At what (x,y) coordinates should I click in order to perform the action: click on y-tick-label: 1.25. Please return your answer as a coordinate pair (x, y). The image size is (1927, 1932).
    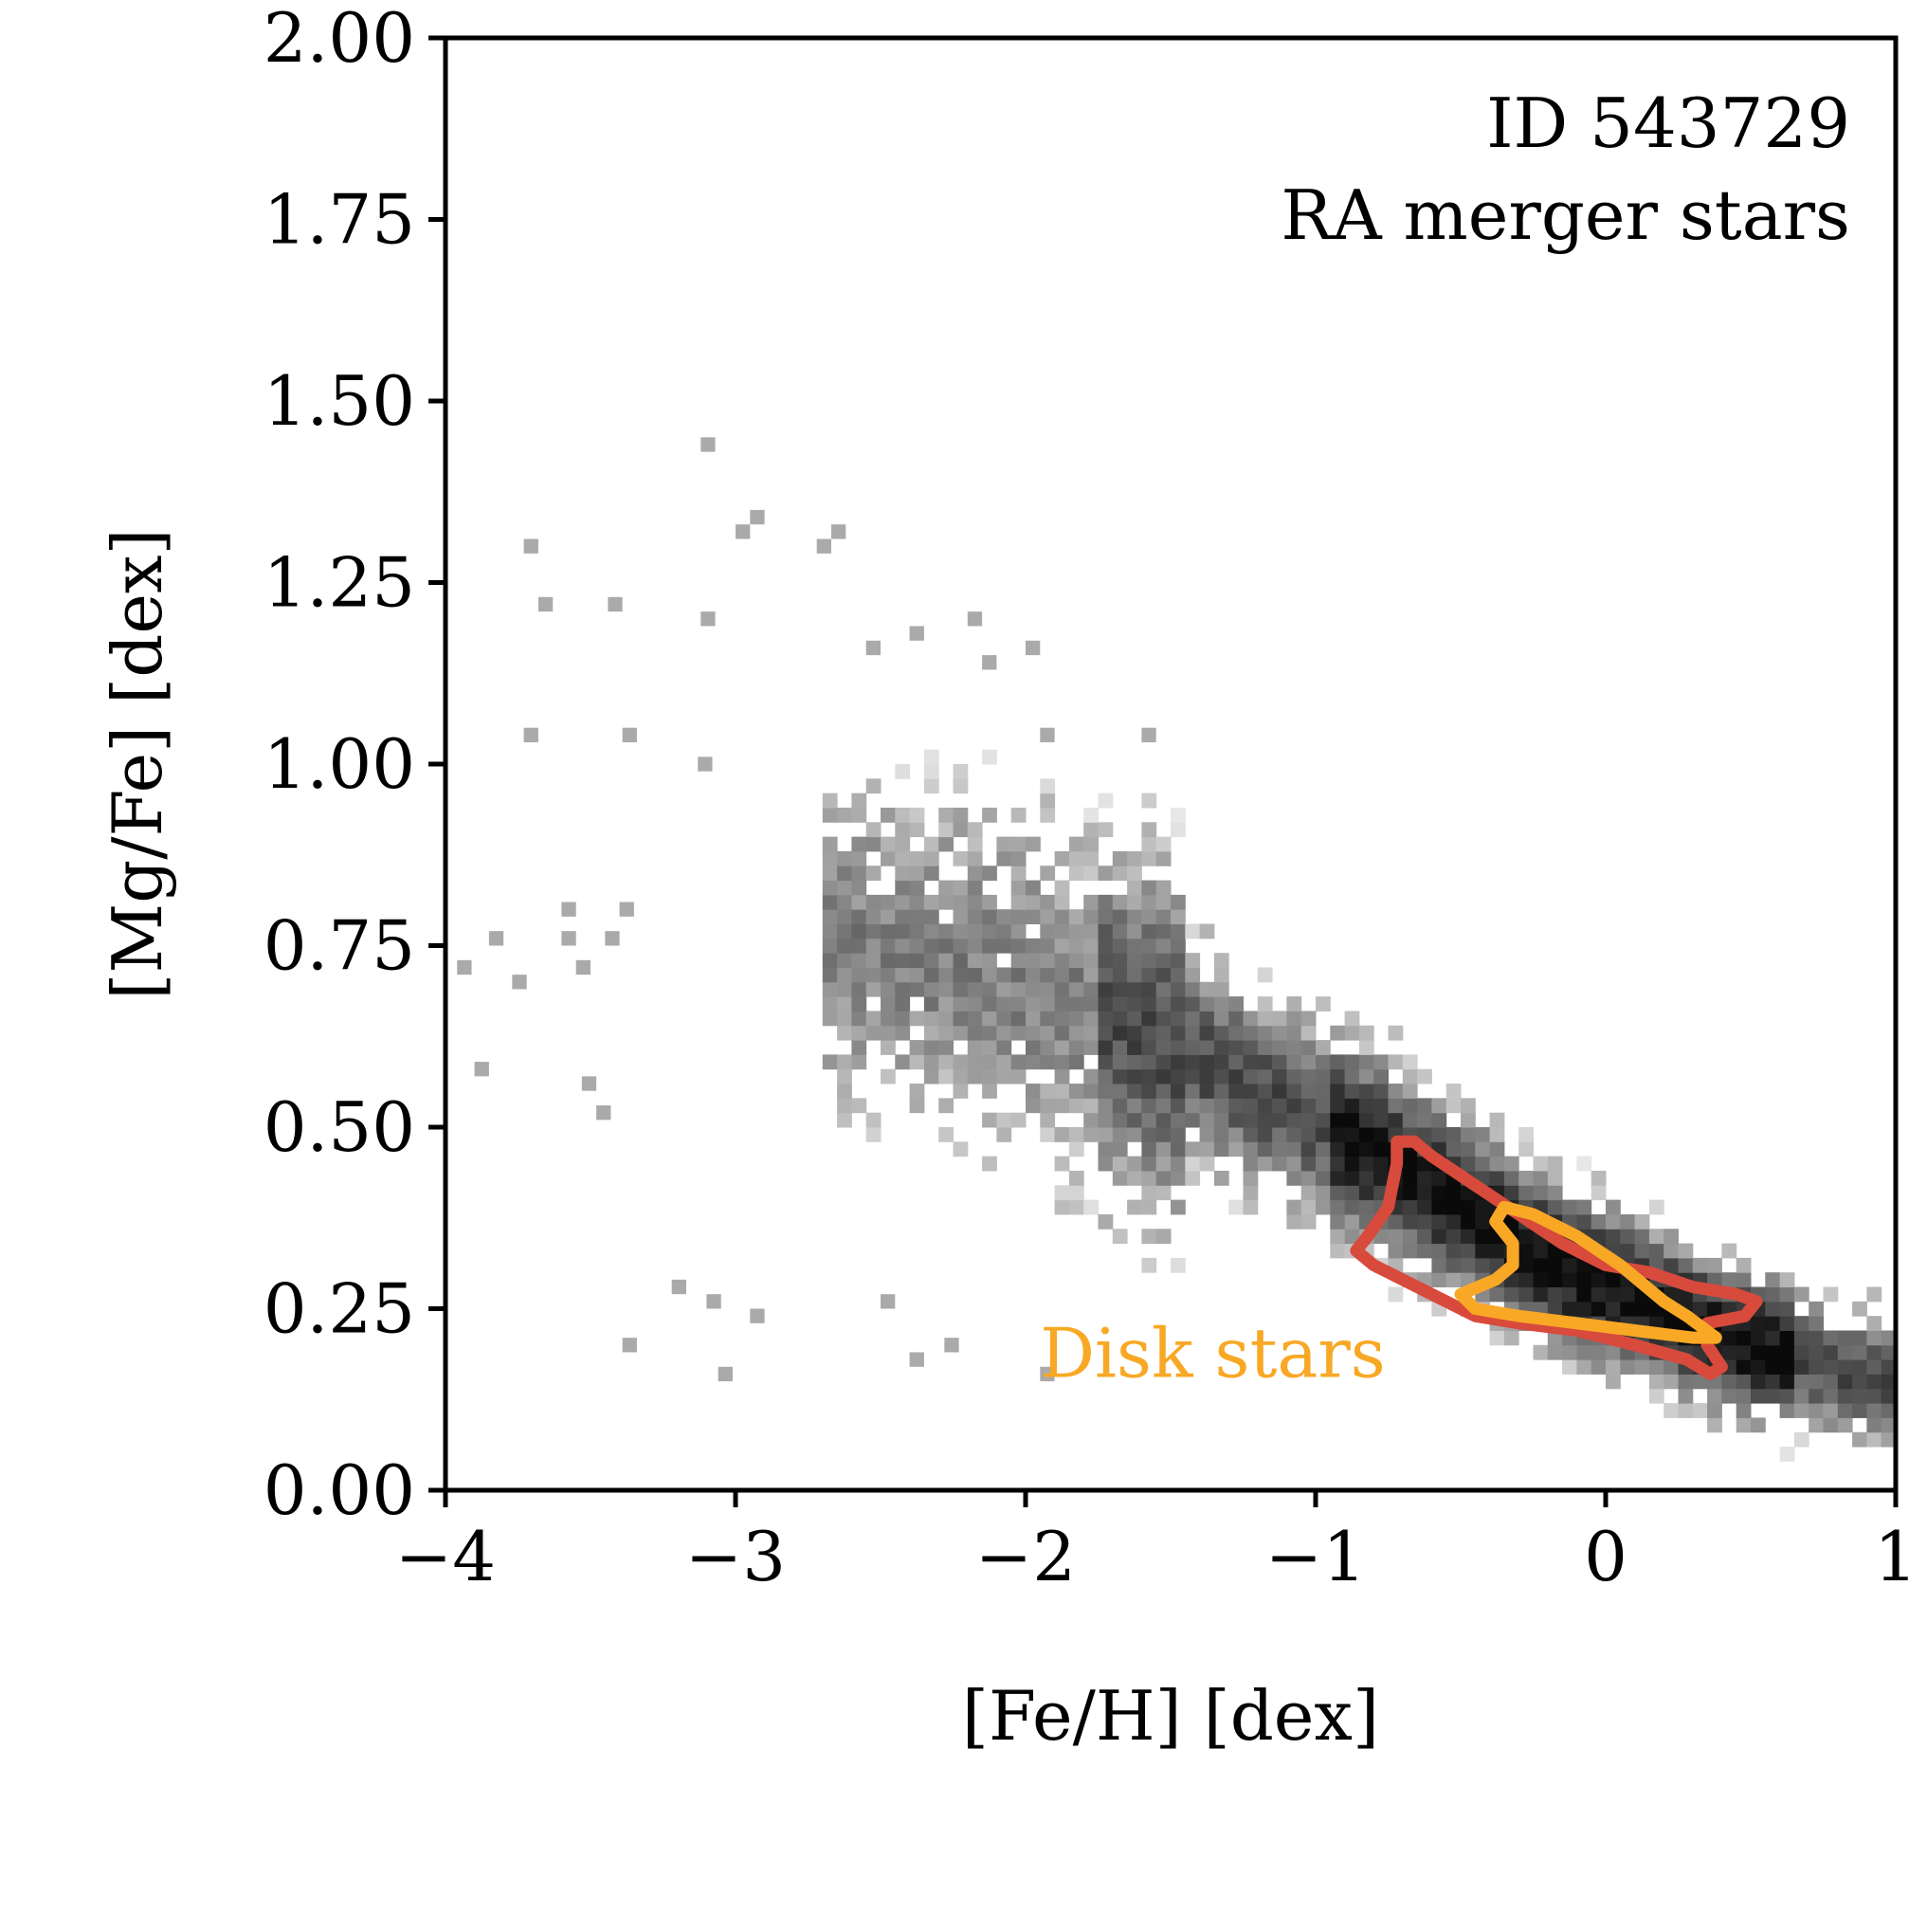
    Looking at the image, I should click on (339, 583).